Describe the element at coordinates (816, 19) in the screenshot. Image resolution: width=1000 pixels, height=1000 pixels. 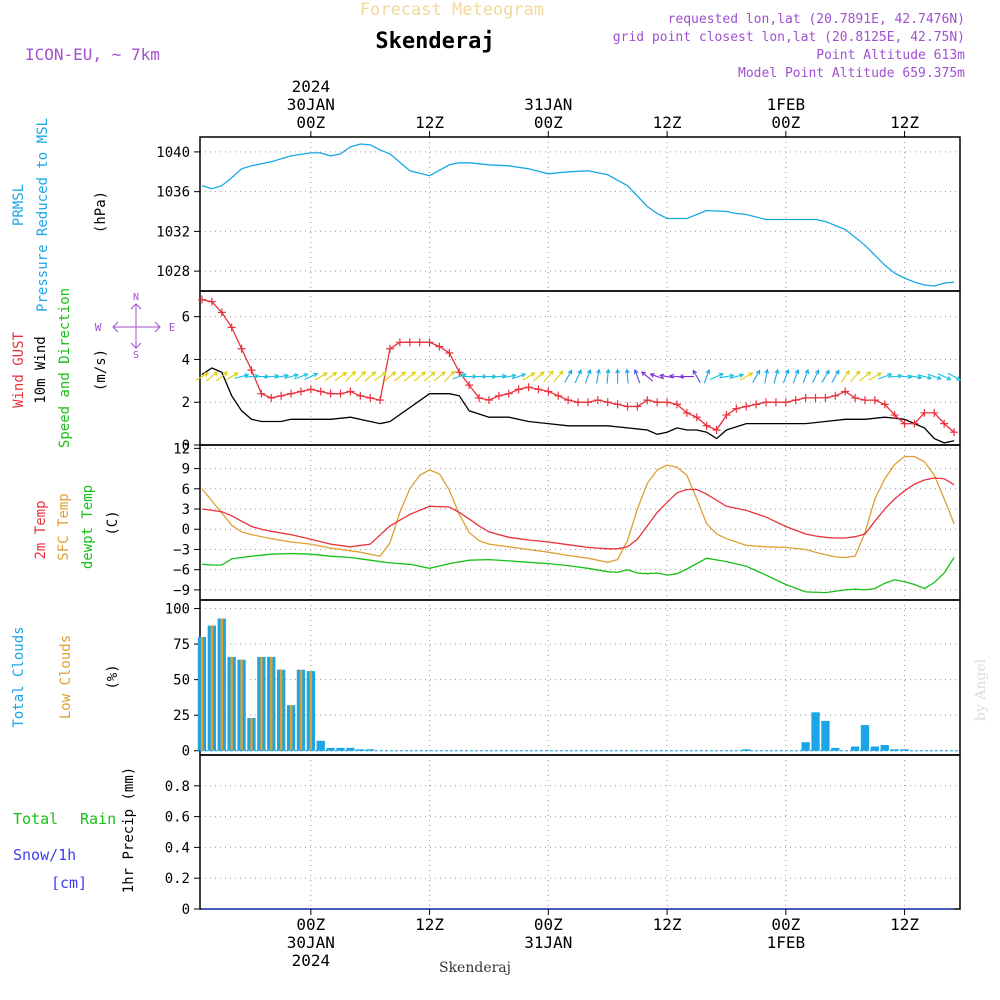
I see `requested-coords: requested lon,lat (20.7891E, 42.7476N)` at that location.